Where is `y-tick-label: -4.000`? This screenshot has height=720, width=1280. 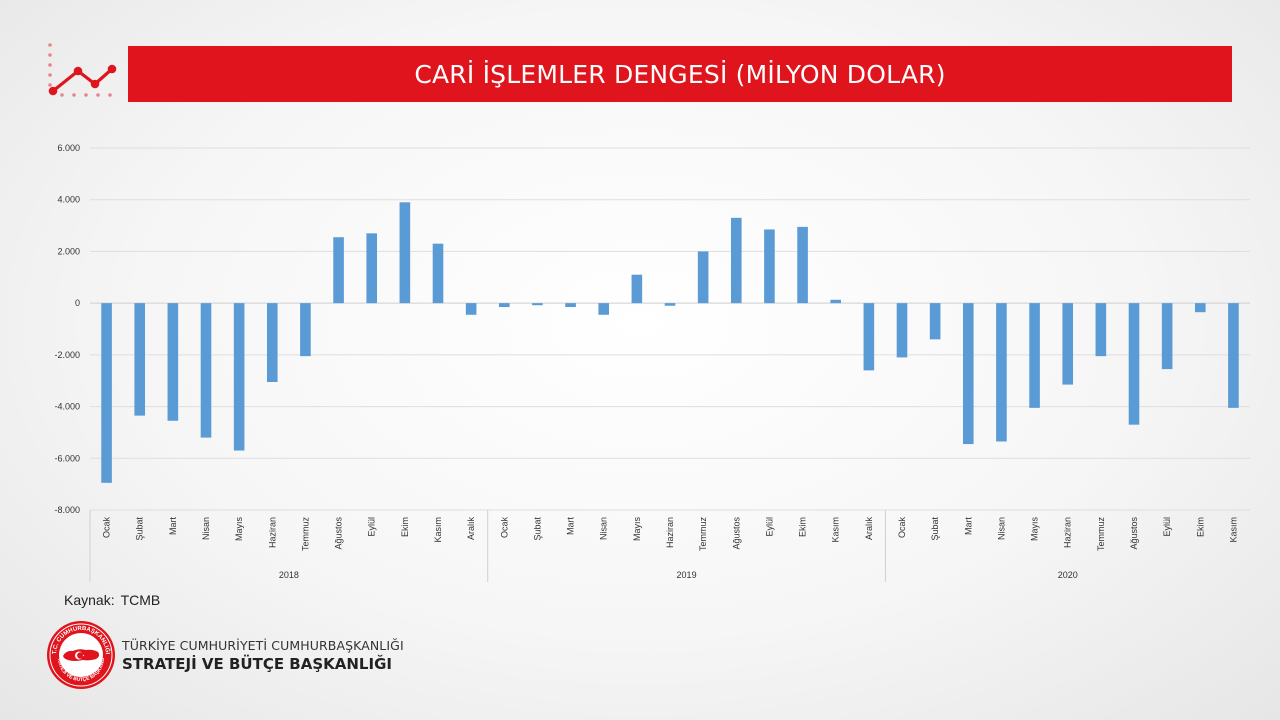 y-tick-label: -4.000 is located at coordinates (67, 407).